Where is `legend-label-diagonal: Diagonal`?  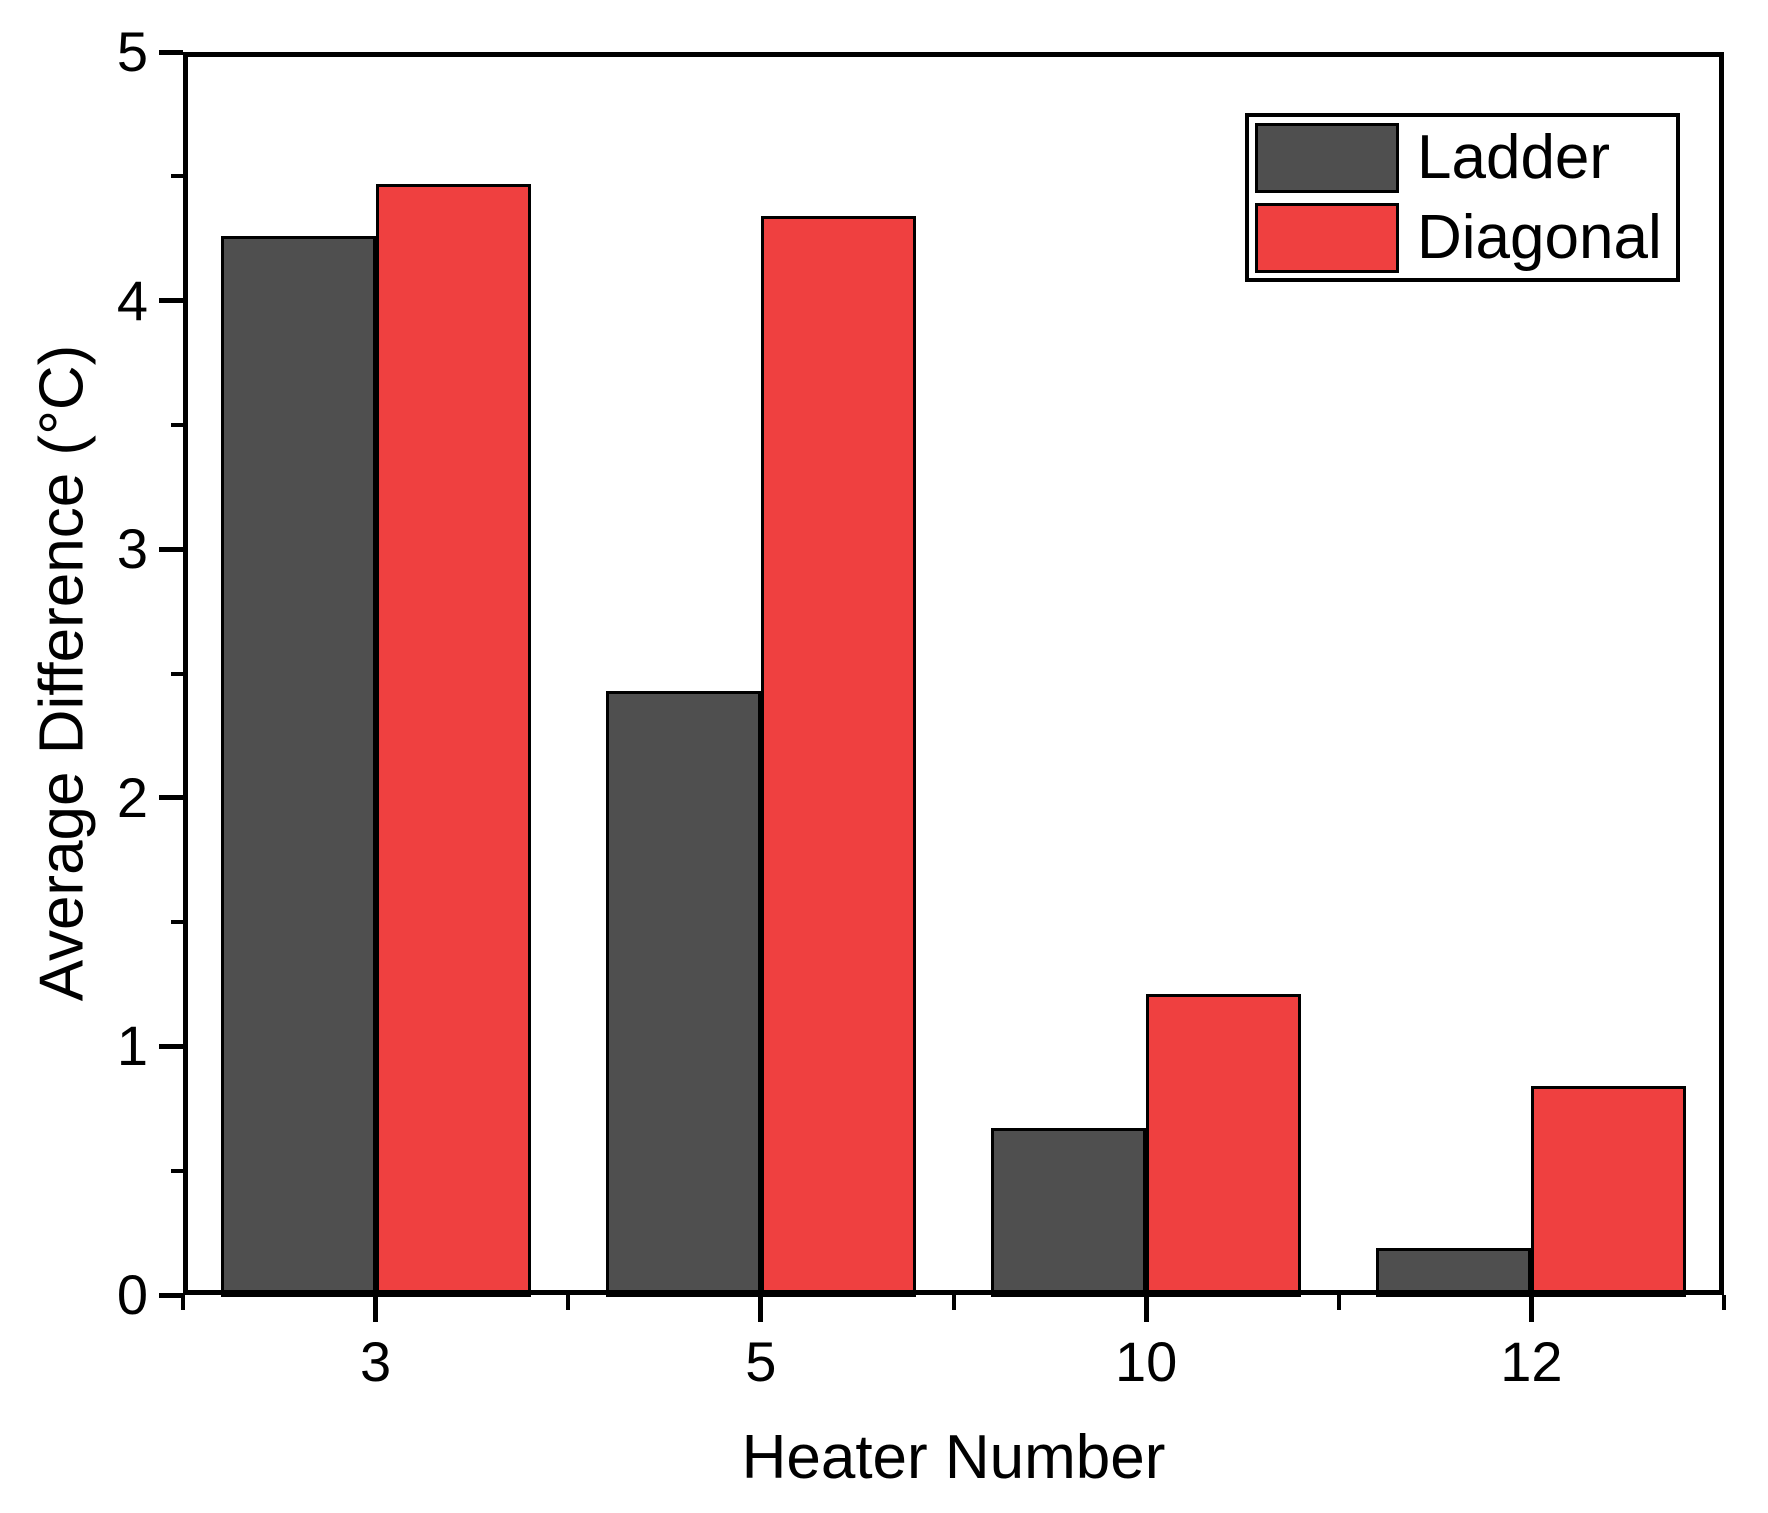 legend-label-diagonal: Diagonal is located at coordinates (1539, 237).